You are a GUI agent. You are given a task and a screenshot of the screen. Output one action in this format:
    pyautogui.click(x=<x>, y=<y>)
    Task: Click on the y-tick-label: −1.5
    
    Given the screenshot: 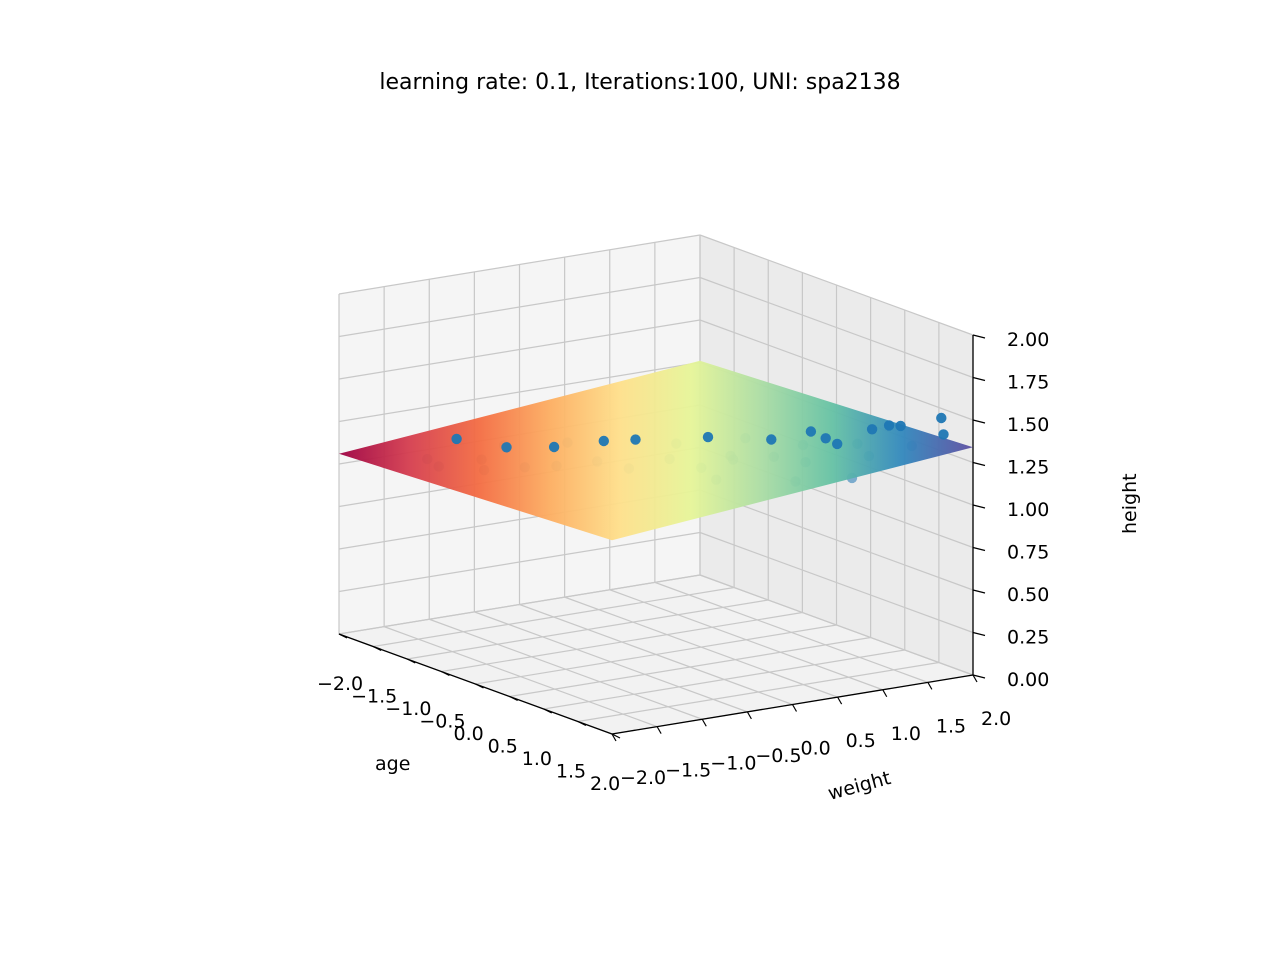 What is the action you would take?
    pyautogui.click(x=688, y=771)
    